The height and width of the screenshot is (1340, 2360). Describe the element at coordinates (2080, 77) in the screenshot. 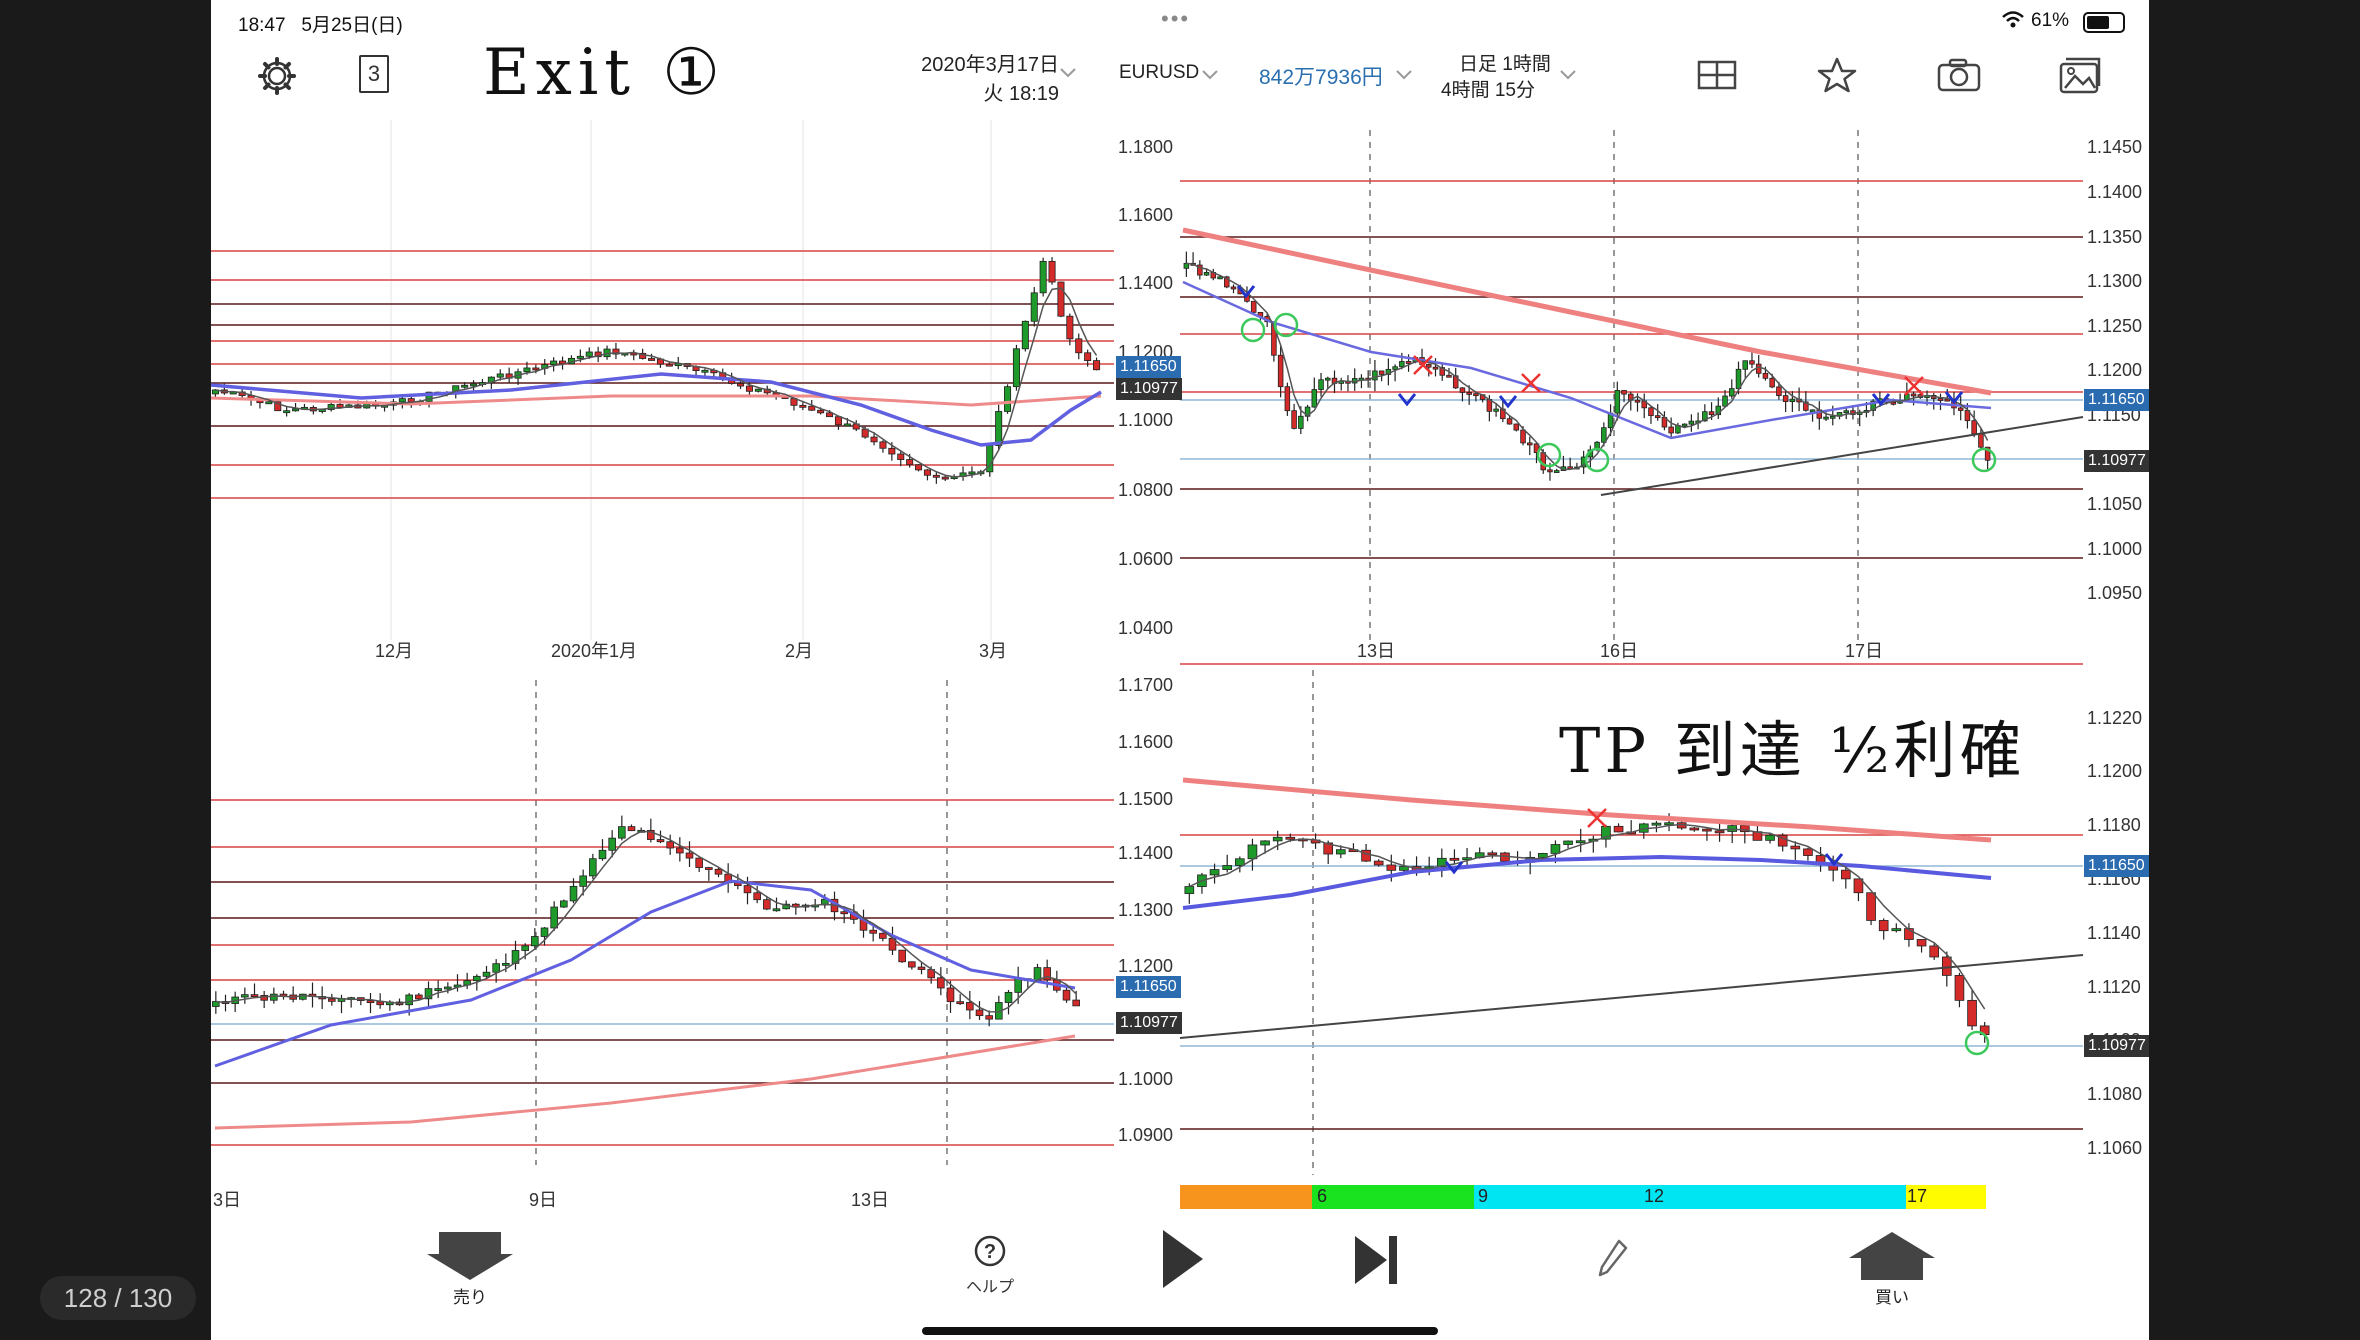

I see `gallery-icon` at that location.